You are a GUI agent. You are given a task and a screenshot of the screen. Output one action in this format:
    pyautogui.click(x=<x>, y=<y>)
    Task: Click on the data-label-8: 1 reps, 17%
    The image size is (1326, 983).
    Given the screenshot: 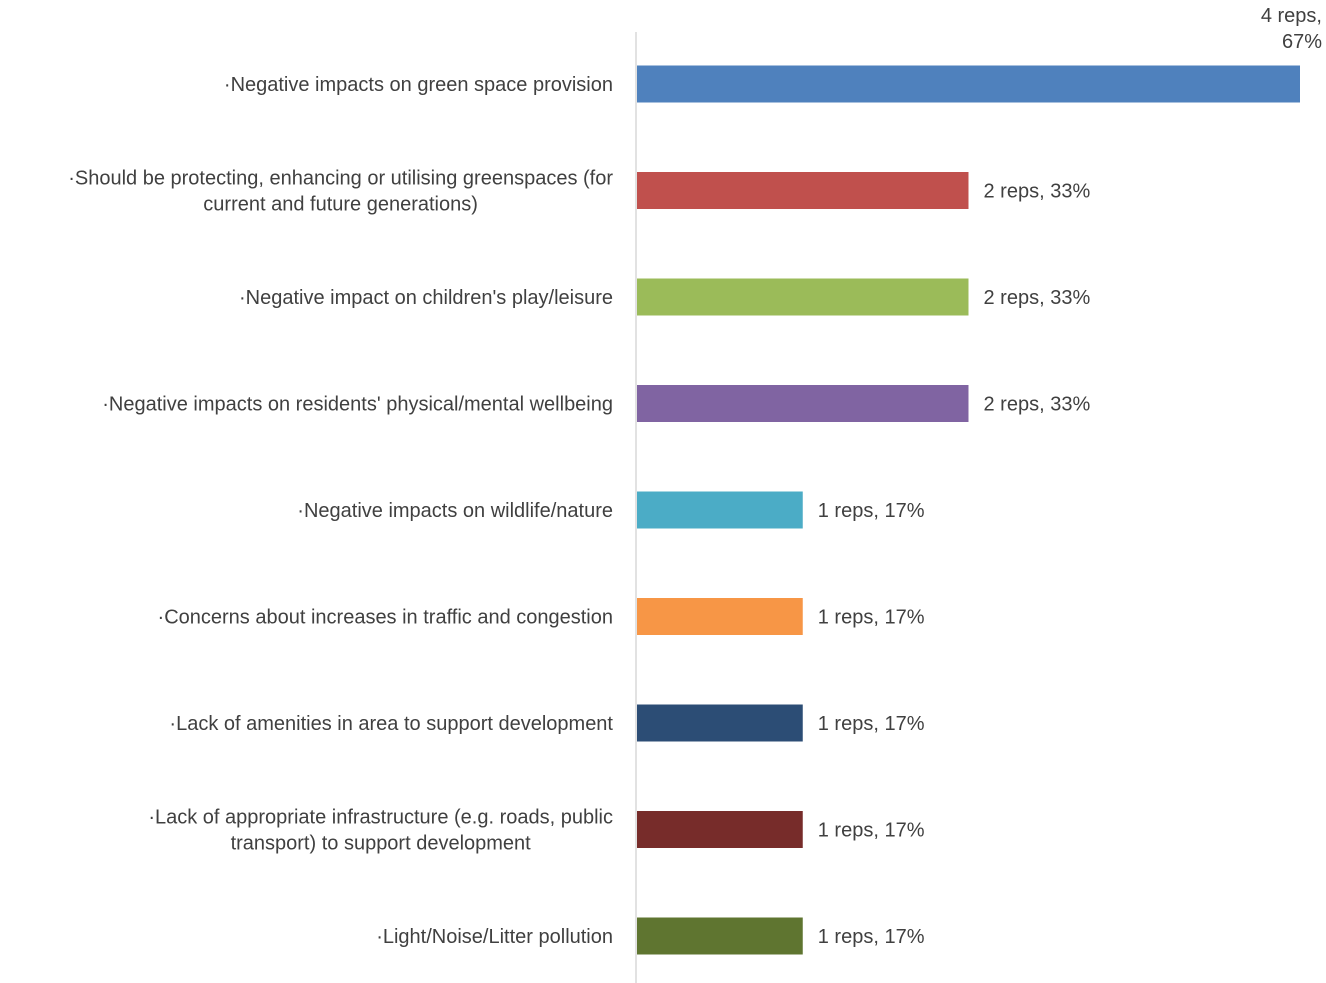 What is the action you would take?
    pyautogui.click(x=871, y=831)
    